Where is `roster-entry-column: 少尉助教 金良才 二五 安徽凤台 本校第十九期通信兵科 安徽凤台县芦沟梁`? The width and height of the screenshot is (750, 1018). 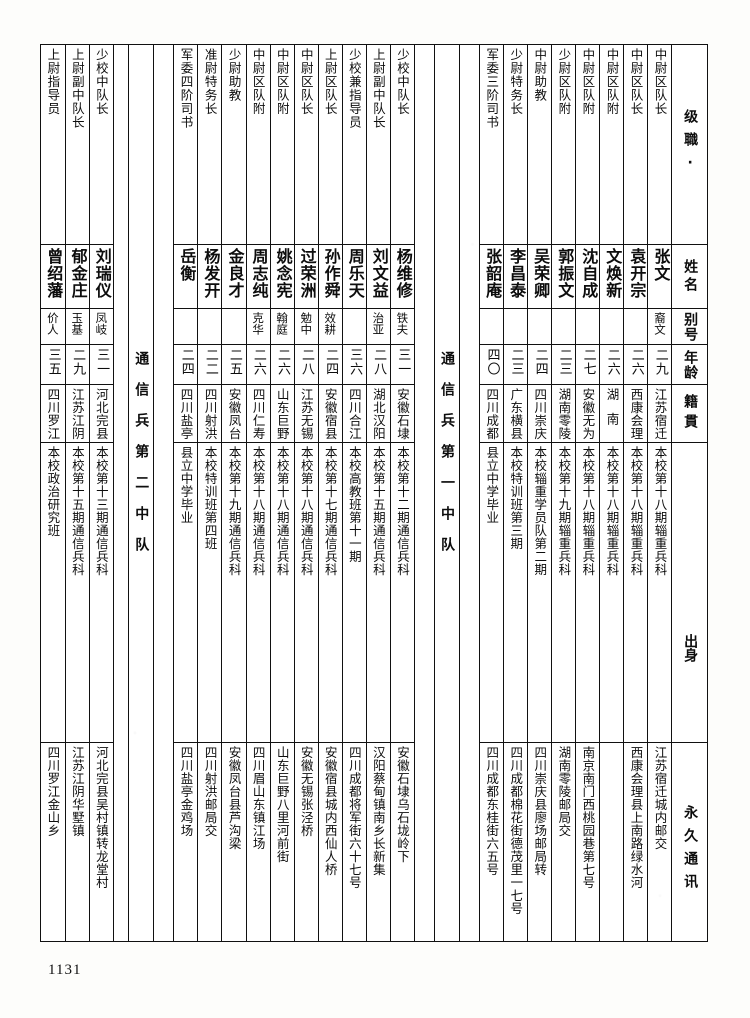
roster-entry-column: 少尉助教 金良才 二五 安徽凤台 本校第十九期通信兵科 安徽凤台县芦沟梁 is located at coordinates (233, 493).